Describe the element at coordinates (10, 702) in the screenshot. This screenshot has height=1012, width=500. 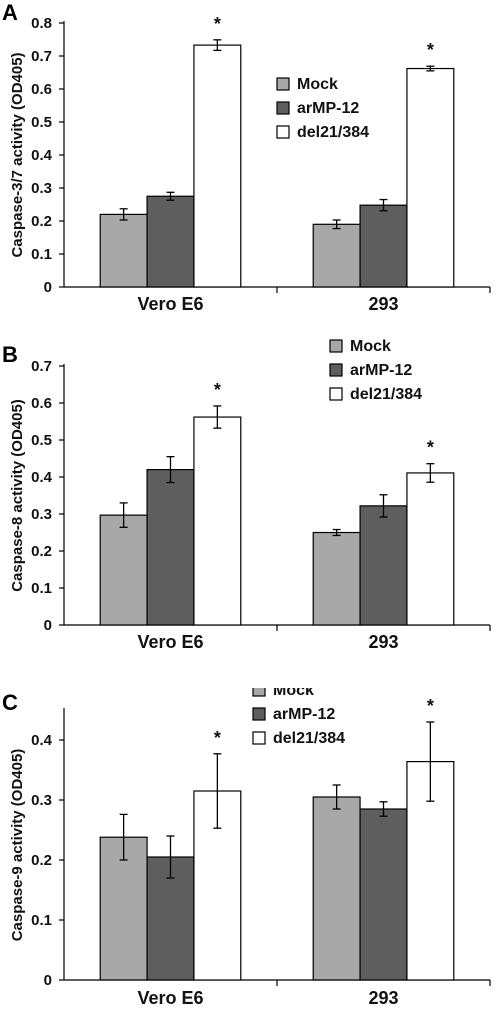
I see `panel-letter: C` at that location.